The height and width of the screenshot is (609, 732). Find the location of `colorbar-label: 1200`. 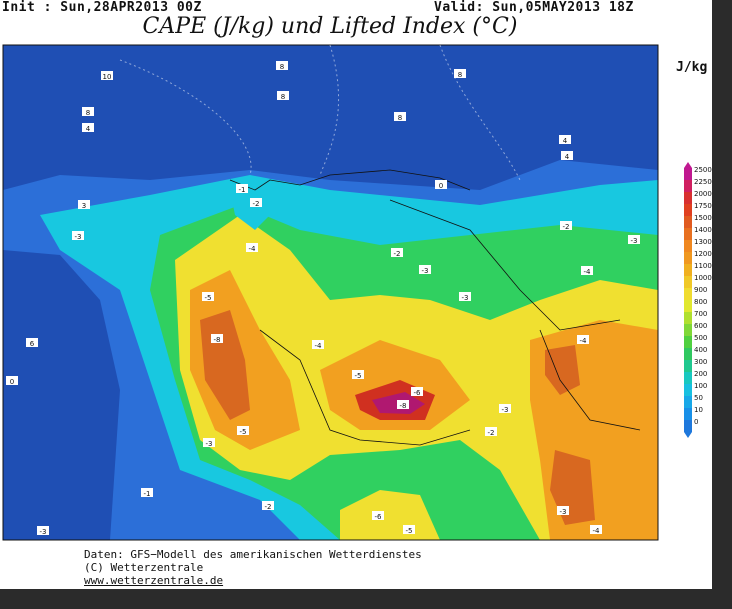

colorbar-label: 1200 is located at coordinates (703, 254).